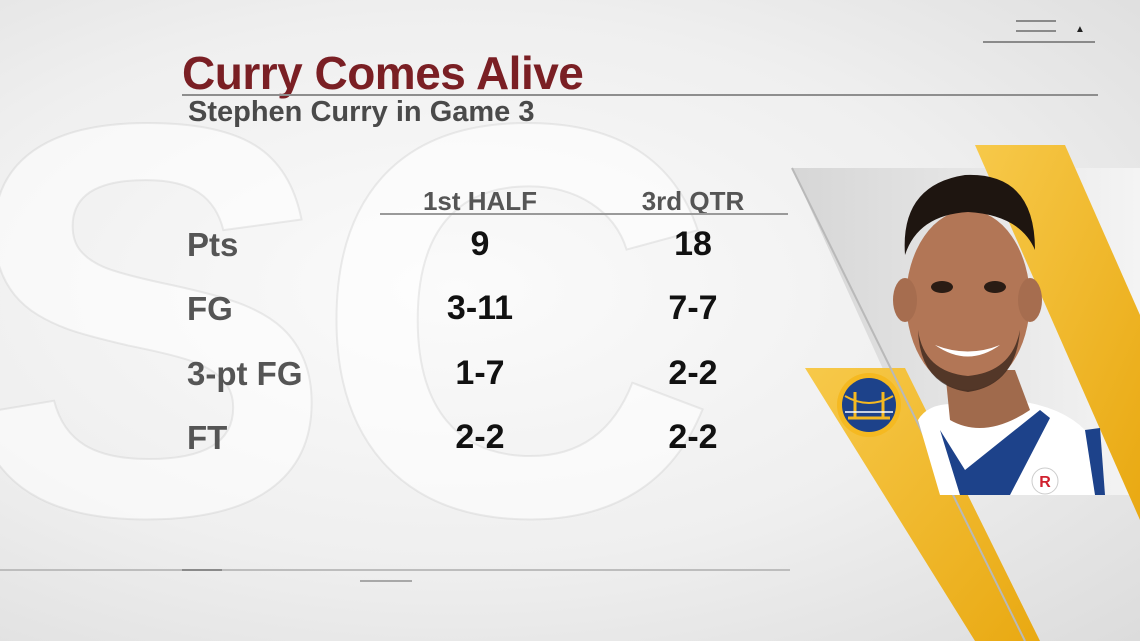  I want to click on title-divider, so click(640, 95).